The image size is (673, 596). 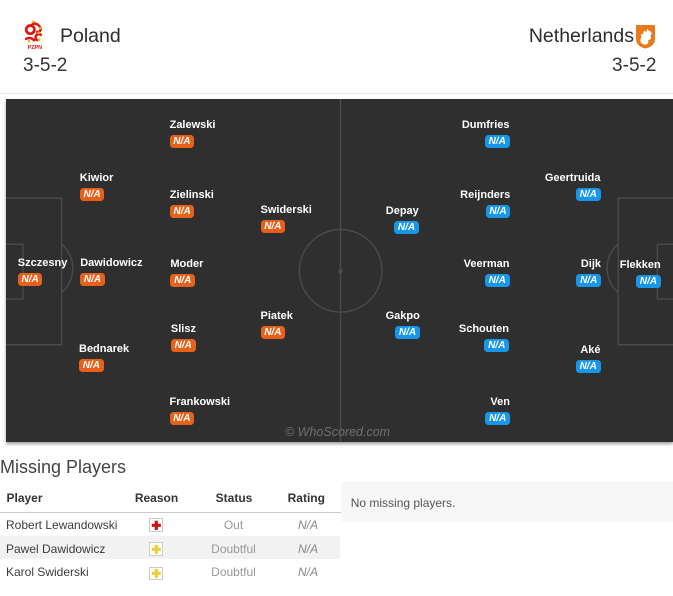 I want to click on svg-text: PZPN, so click(x=35, y=47).